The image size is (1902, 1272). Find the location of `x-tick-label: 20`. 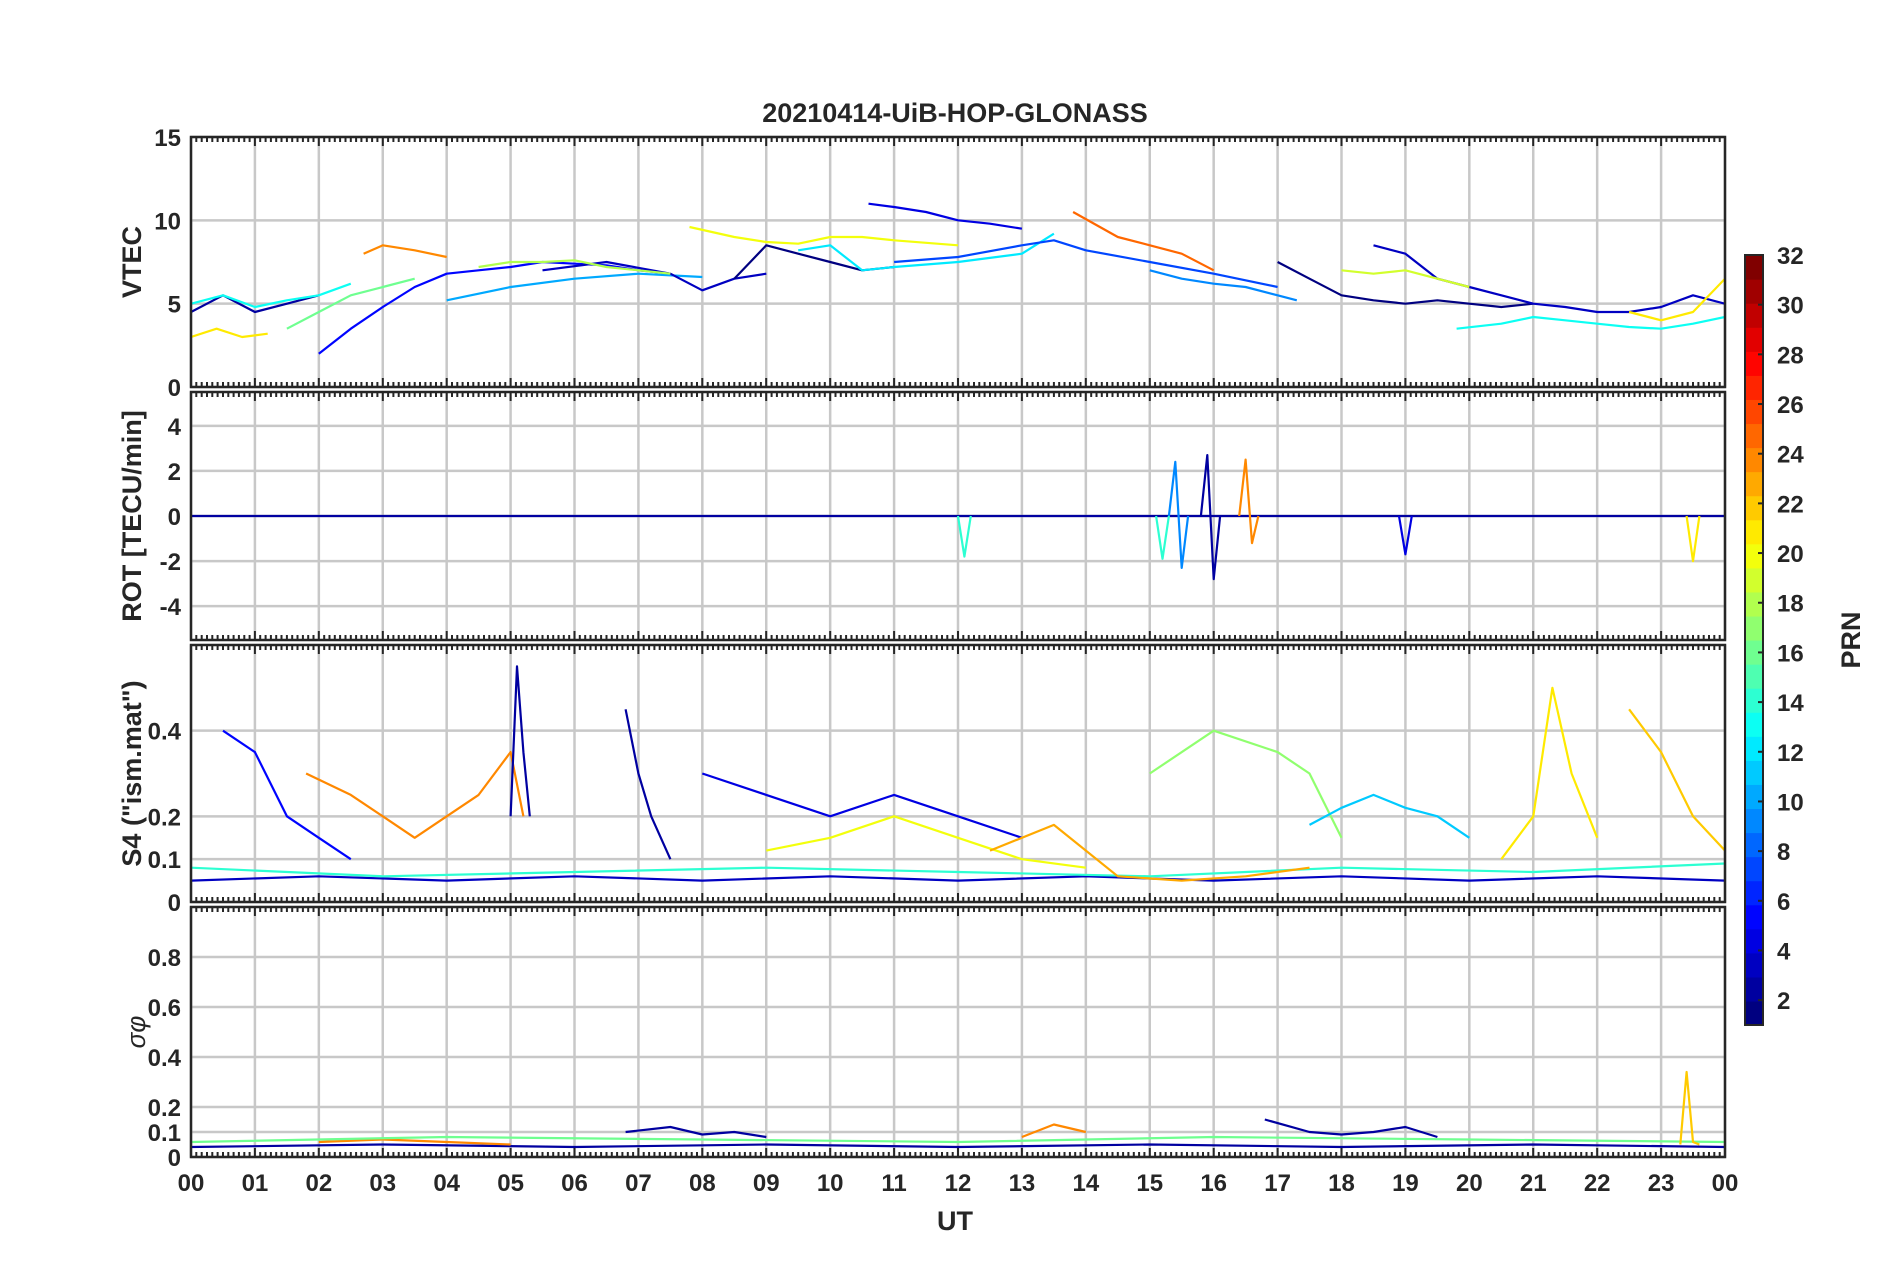

x-tick-label: 20 is located at coordinates (1469, 1183).